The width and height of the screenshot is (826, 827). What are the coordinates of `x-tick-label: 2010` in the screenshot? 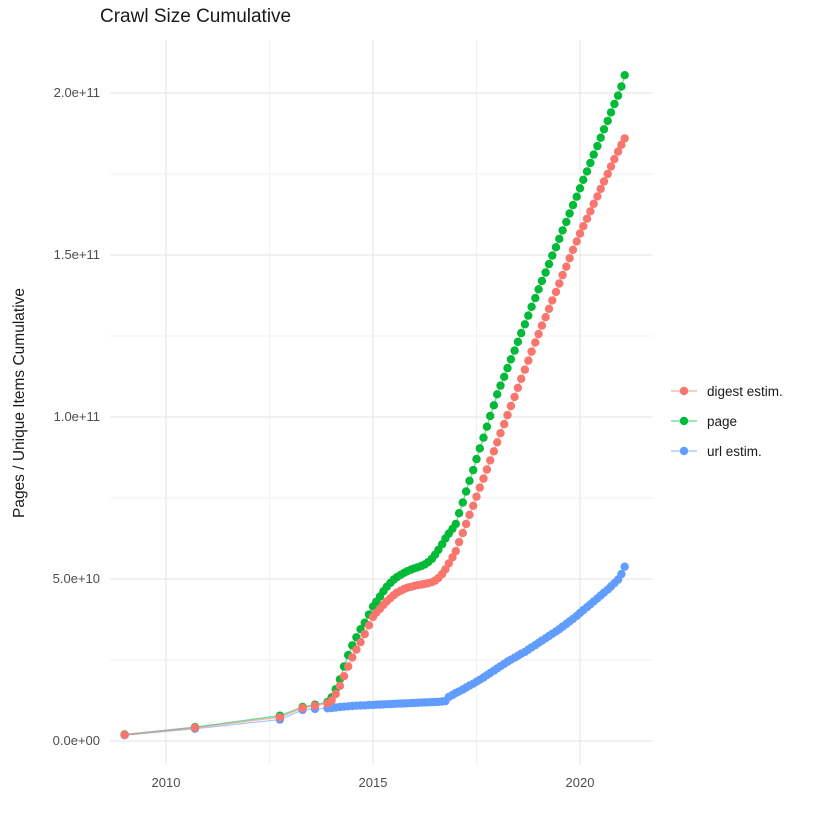 It's located at (166, 782).